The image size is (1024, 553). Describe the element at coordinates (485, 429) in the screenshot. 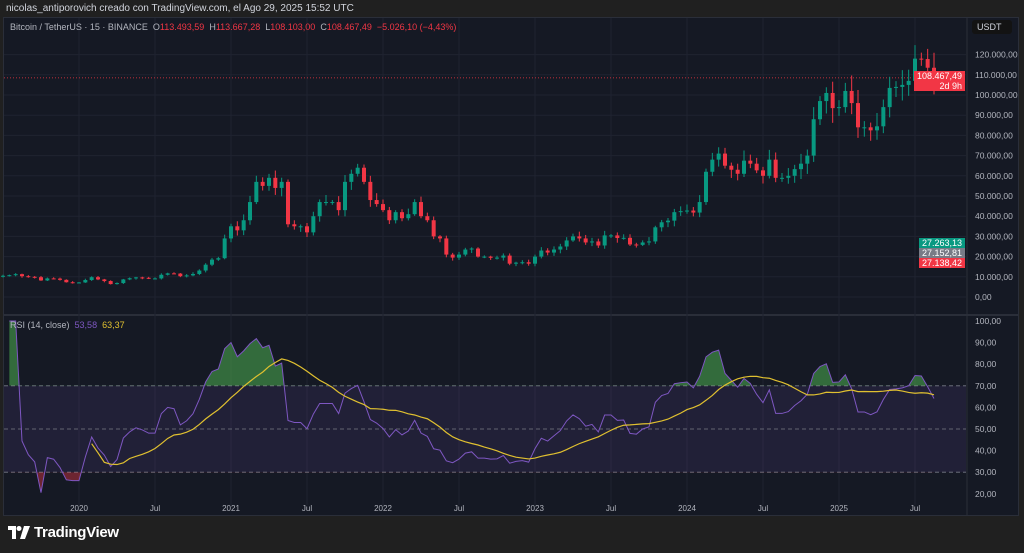

I see `rsi-band` at that location.